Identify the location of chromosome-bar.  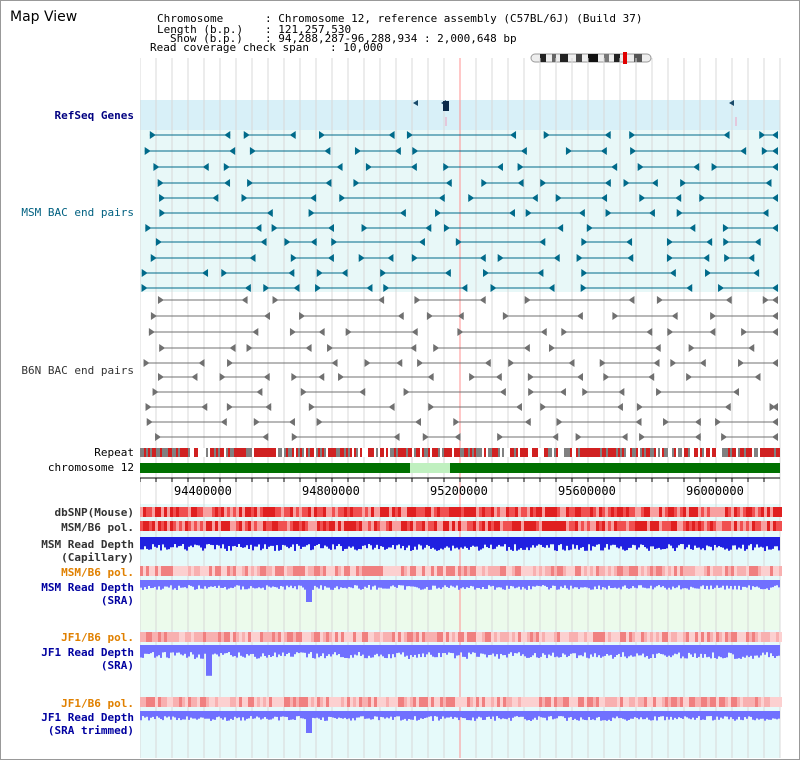
(460, 468).